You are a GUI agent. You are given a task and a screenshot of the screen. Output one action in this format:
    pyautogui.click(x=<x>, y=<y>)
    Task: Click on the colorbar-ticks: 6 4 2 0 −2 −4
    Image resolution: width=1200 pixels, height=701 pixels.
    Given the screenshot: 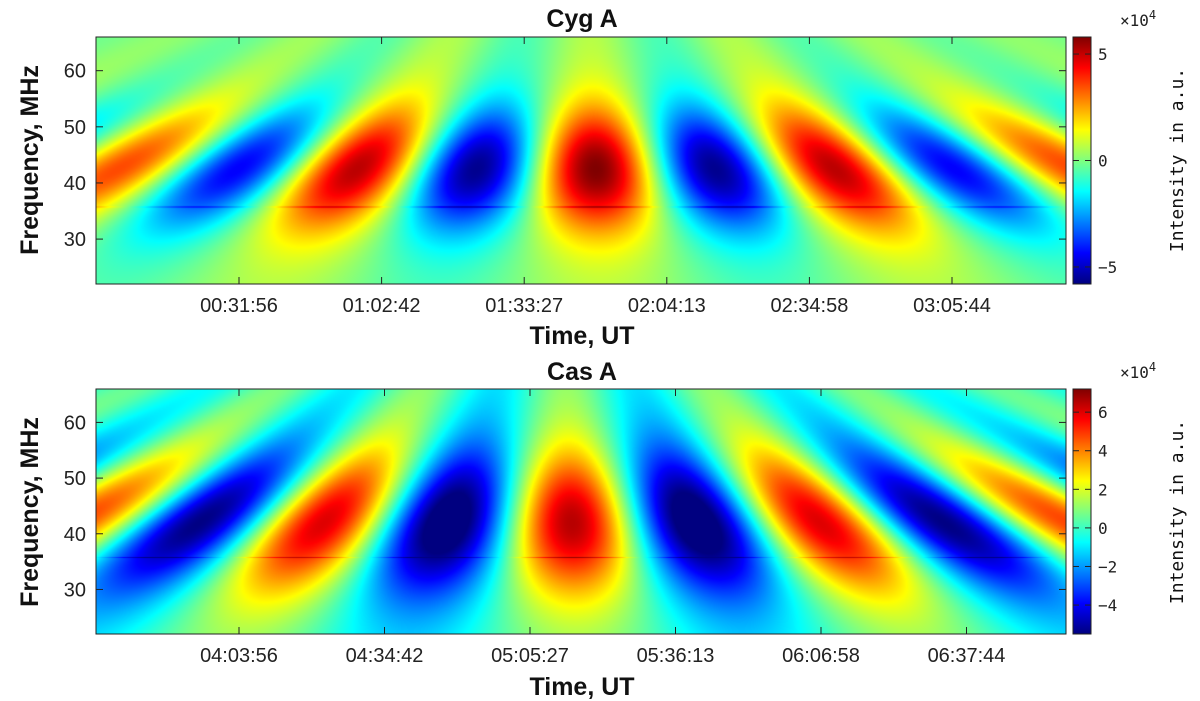 What is the action you would take?
    pyautogui.click(x=1095, y=509)
    